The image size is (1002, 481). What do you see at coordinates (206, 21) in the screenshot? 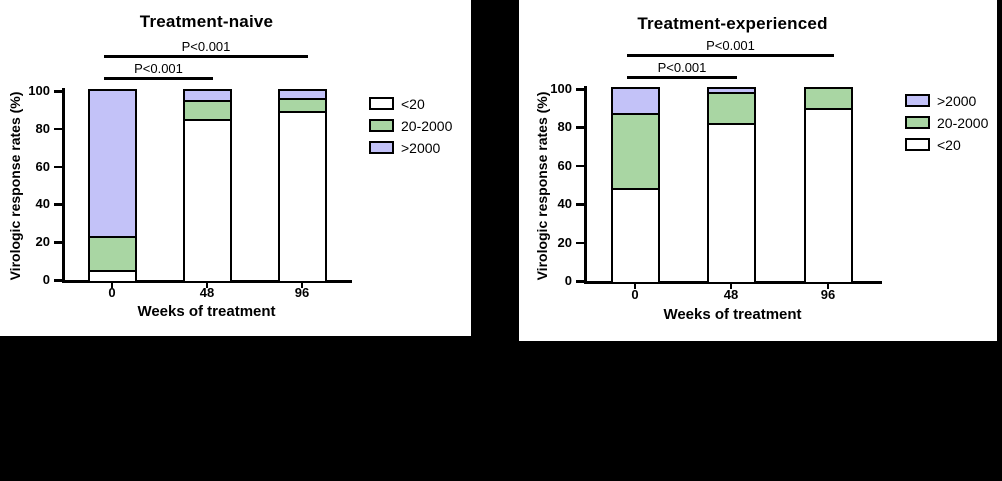
I see `chart-title: Treatment-naive` at bounding box center [206, 21].